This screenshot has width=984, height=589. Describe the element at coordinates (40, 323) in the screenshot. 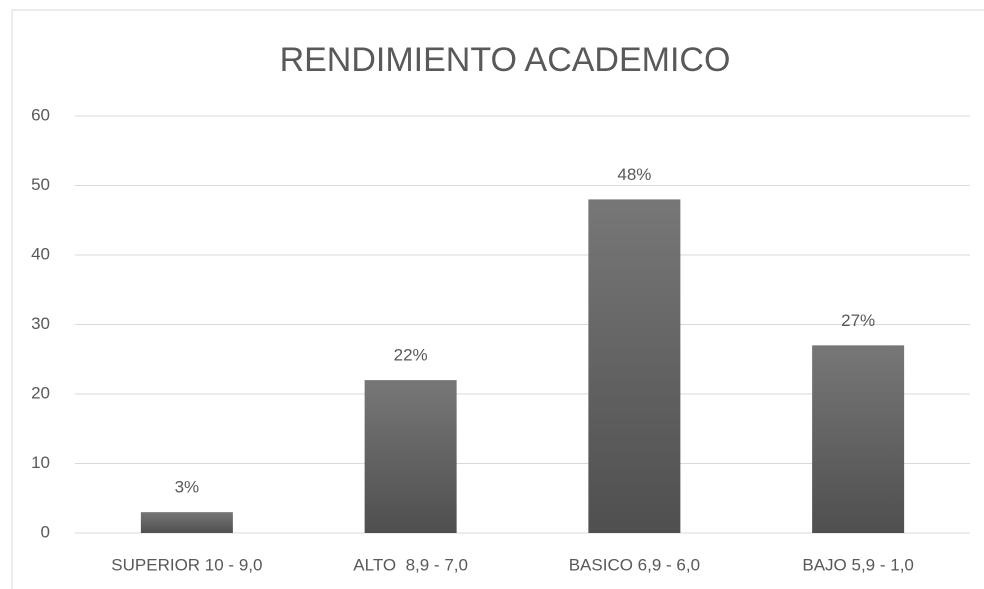

I see `y-tick-label: 30` at that location.